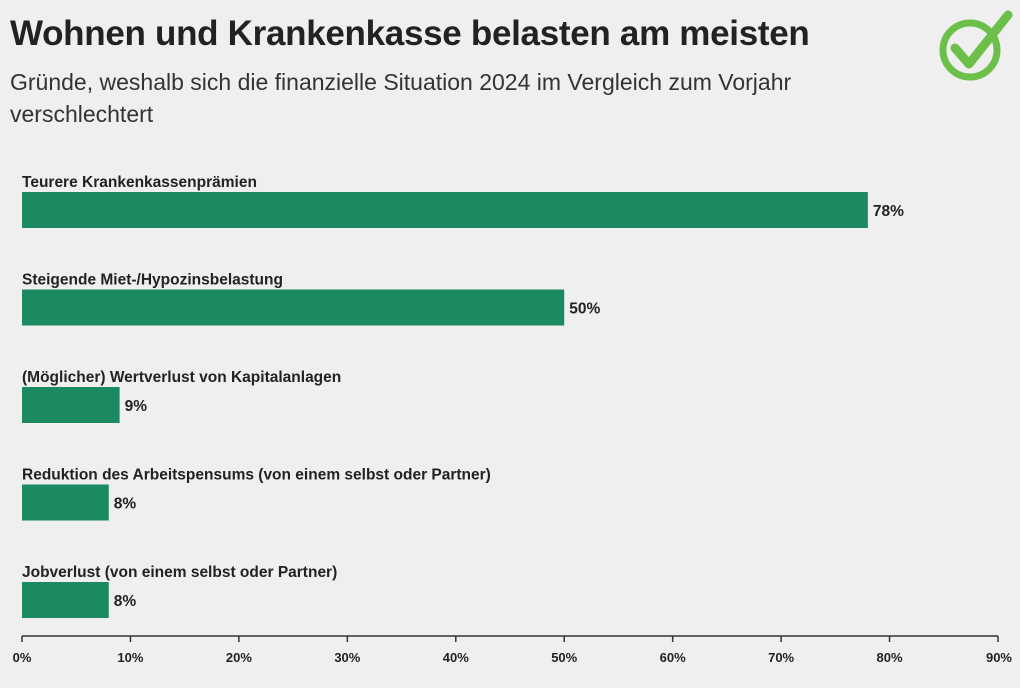 The image size is (1020, 688). I want to click on x-tick-label: 10%, so click(130, 657).